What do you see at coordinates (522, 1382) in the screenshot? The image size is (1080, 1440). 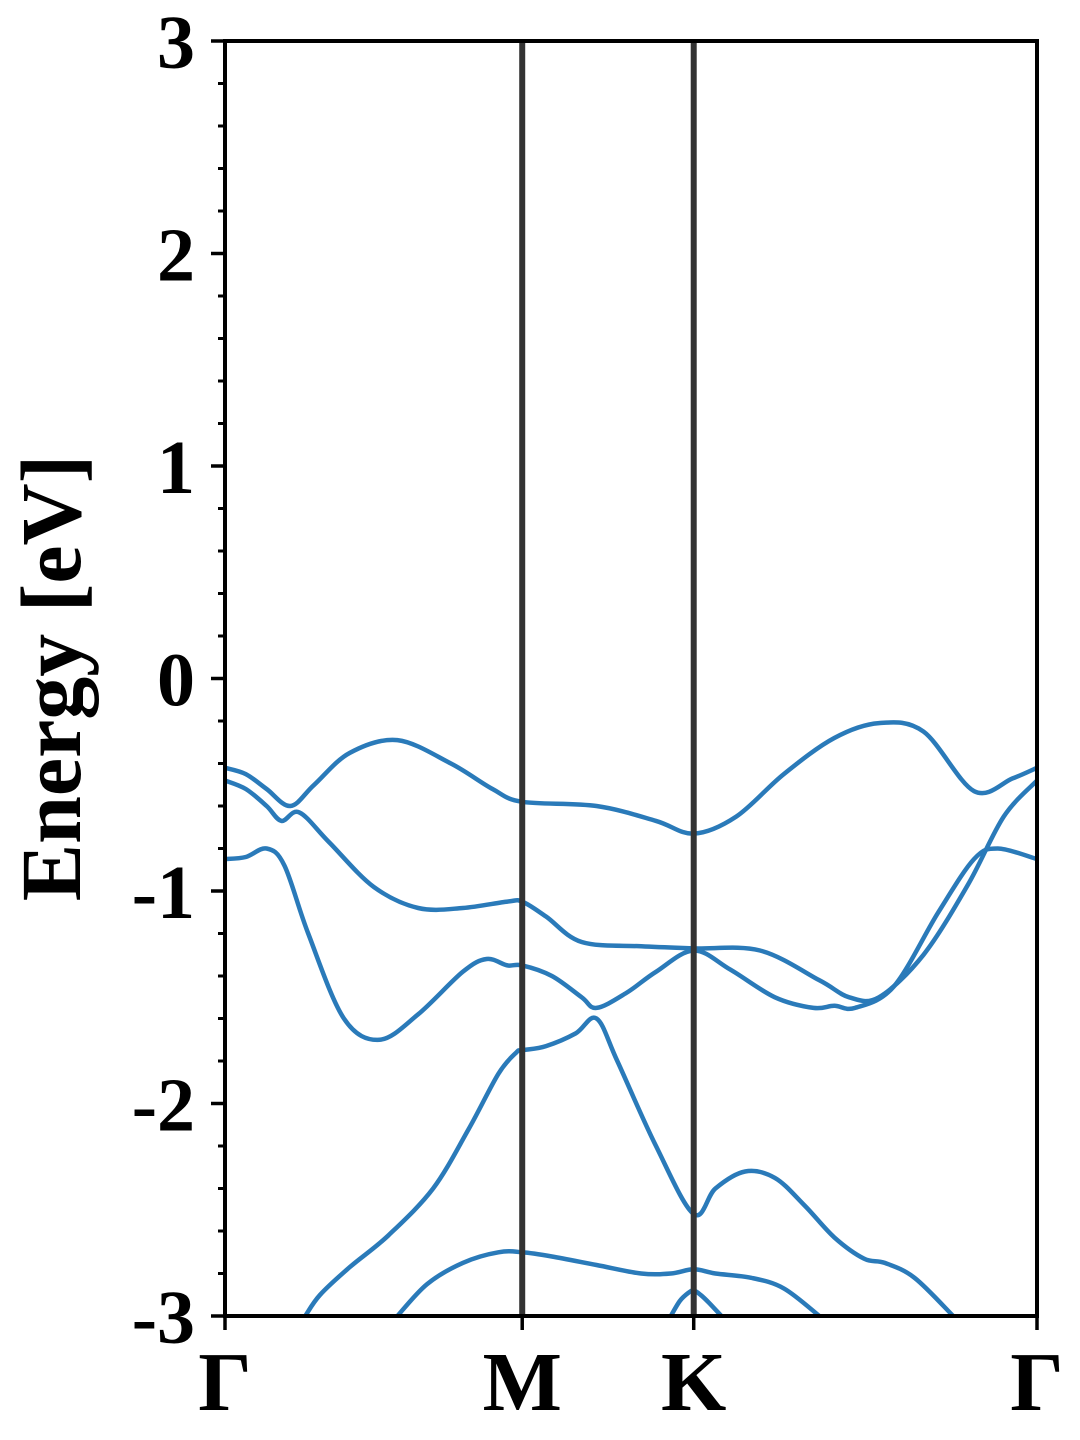 I see `x-tick-label: M` at bounding box center [522, 1382].